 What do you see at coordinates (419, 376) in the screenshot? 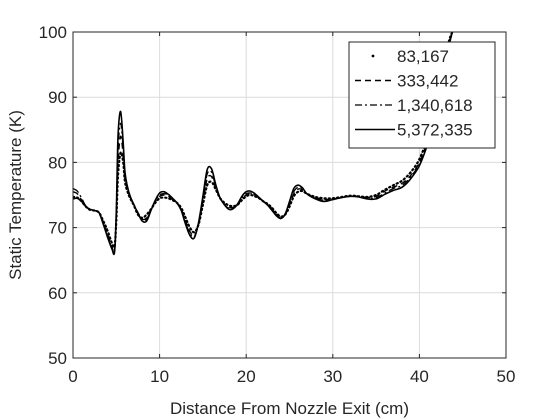
I see `x-tick-label: 40` at bounding box center [419, 376].